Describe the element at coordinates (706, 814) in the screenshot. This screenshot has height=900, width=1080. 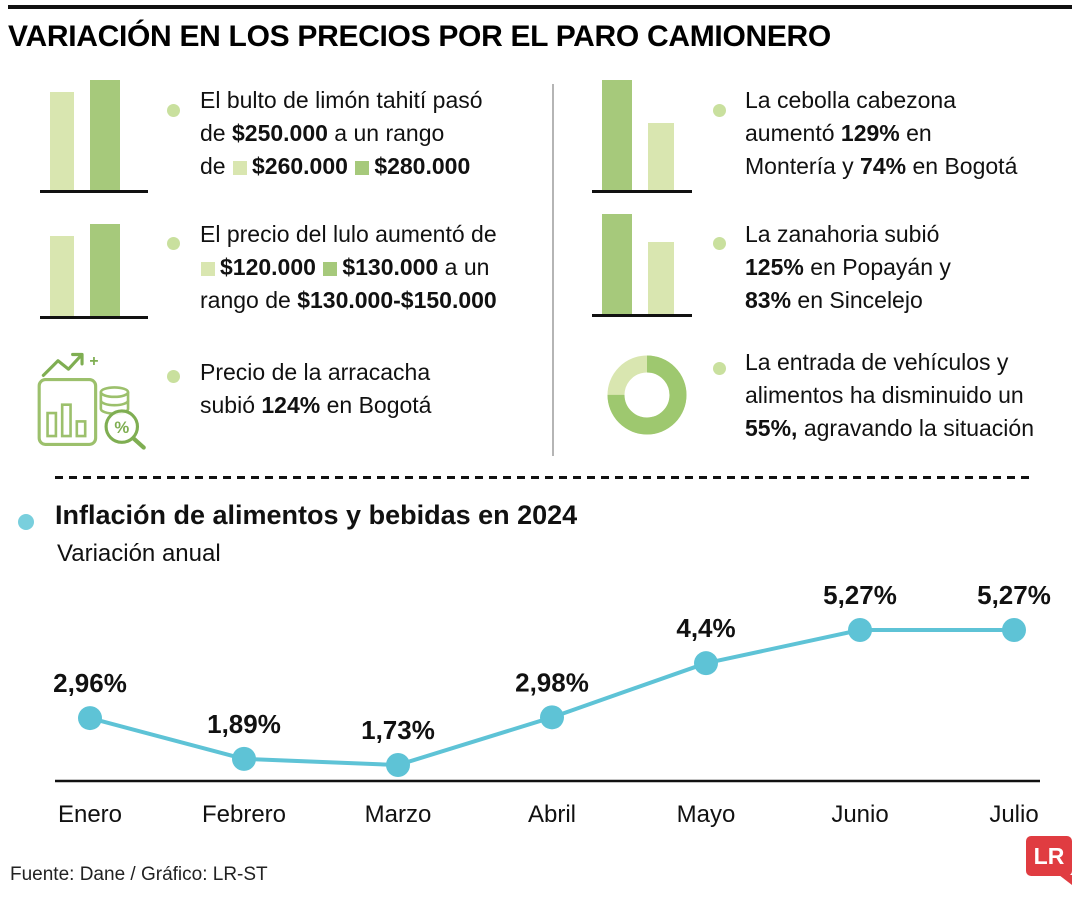
I see `month-label: Mayo` at that location.